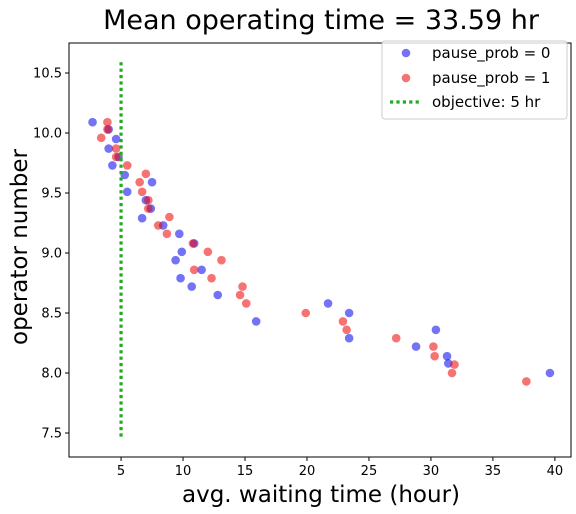 The width and height of the screenshot is (576, 514). Describe the element at coordinates (321, 495) in the screenshot. I see `x-axis-label: avg. waiting time (hour)` at that location.